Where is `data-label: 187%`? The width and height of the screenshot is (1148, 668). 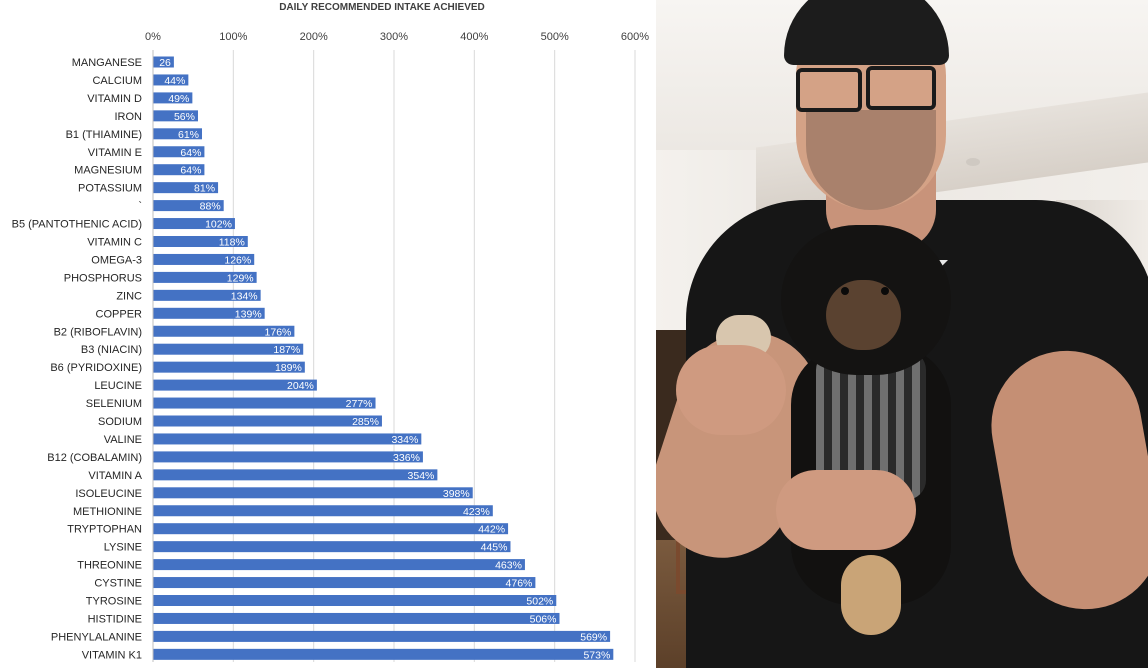 data-label: 187% is located at coordinates (286, 350).